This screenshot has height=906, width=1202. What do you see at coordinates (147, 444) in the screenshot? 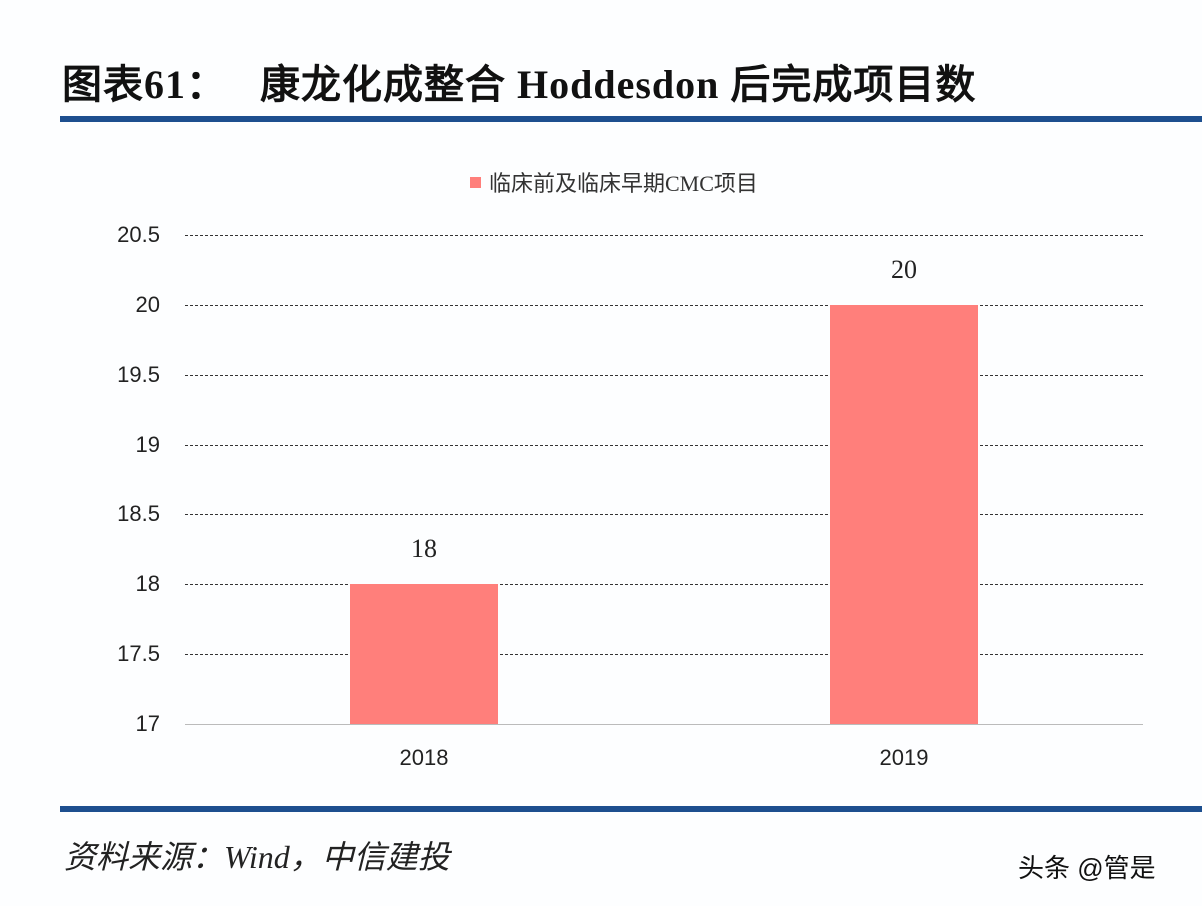
I see `y-tick-label: 19` at bounding box center [147, 444].